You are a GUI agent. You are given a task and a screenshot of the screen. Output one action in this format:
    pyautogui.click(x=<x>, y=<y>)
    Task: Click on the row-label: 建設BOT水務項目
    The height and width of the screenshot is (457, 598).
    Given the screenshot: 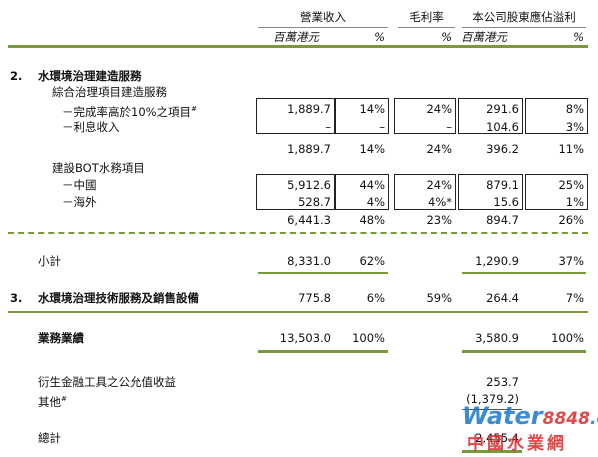 What is the action you would take?
    pyautogui.click(x=98, y=168)
    